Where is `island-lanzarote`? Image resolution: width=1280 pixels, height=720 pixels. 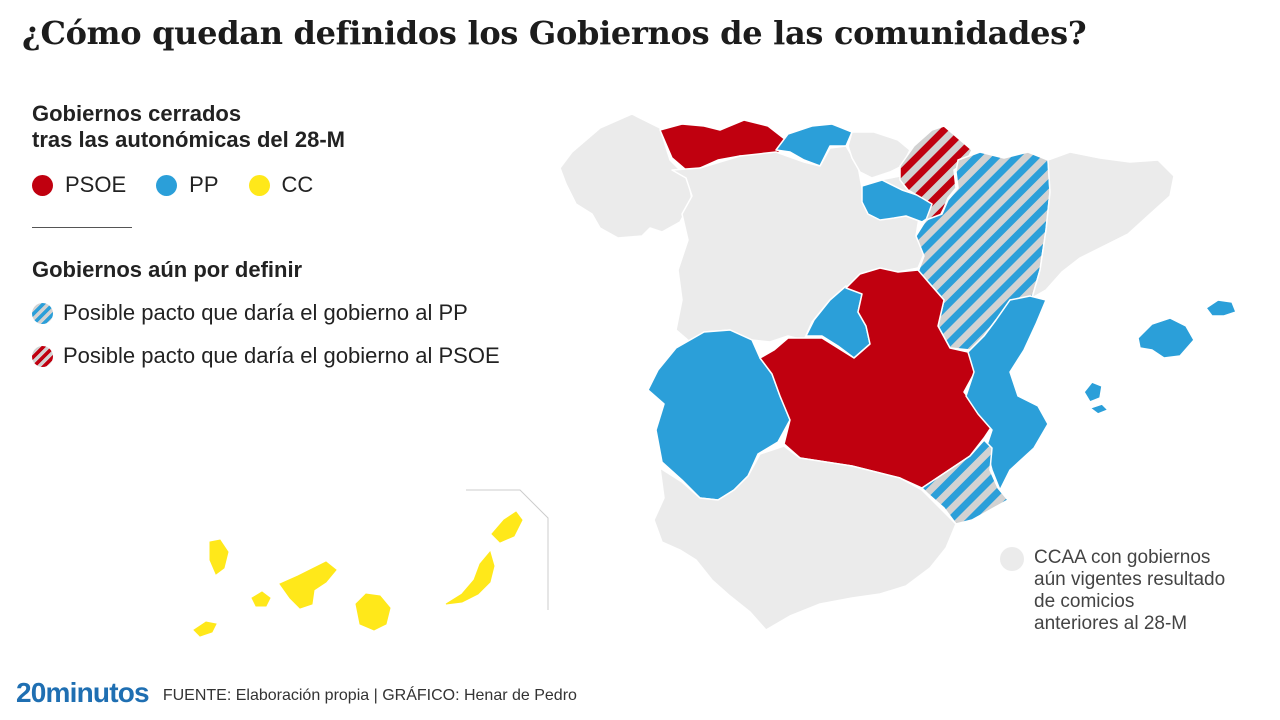
island-lanzarote is located at coordinates (507, 527).